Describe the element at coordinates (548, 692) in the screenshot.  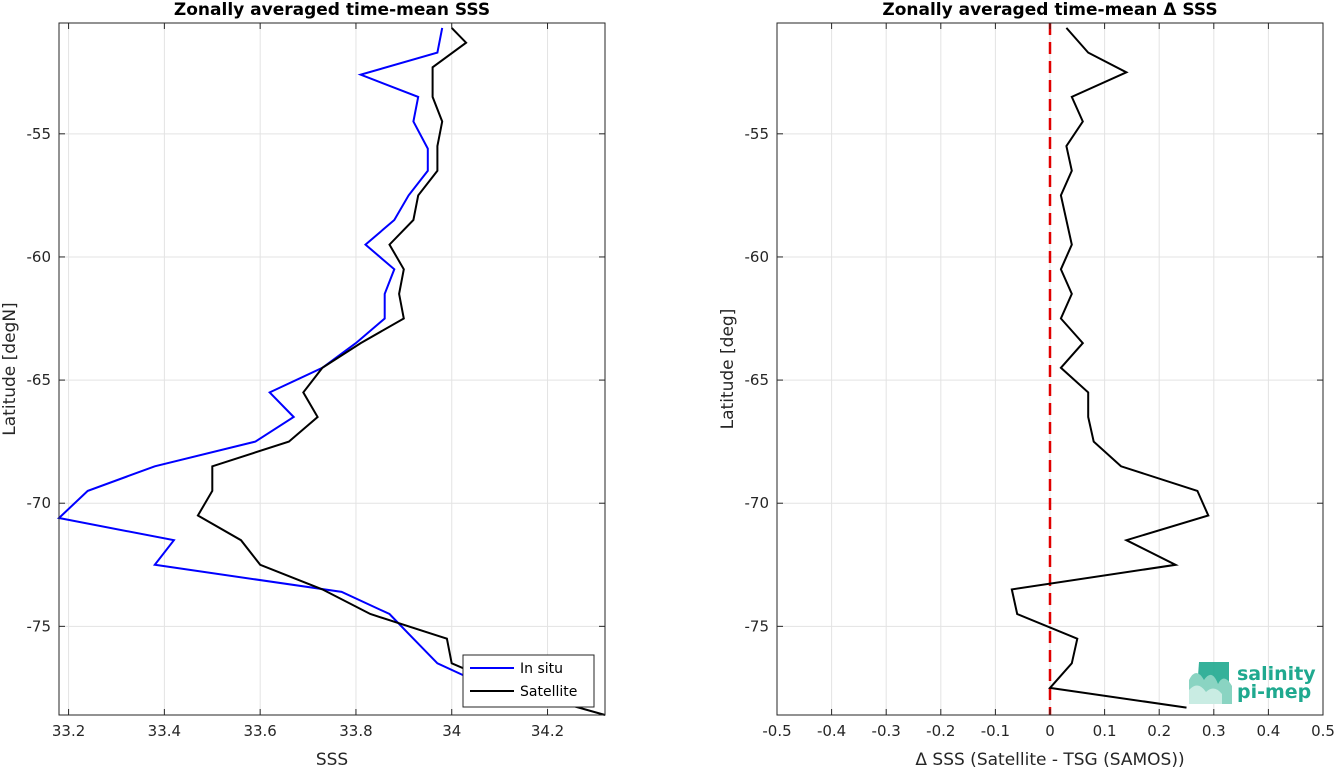
I see `legend-label-satellite: Satellite` at that location.